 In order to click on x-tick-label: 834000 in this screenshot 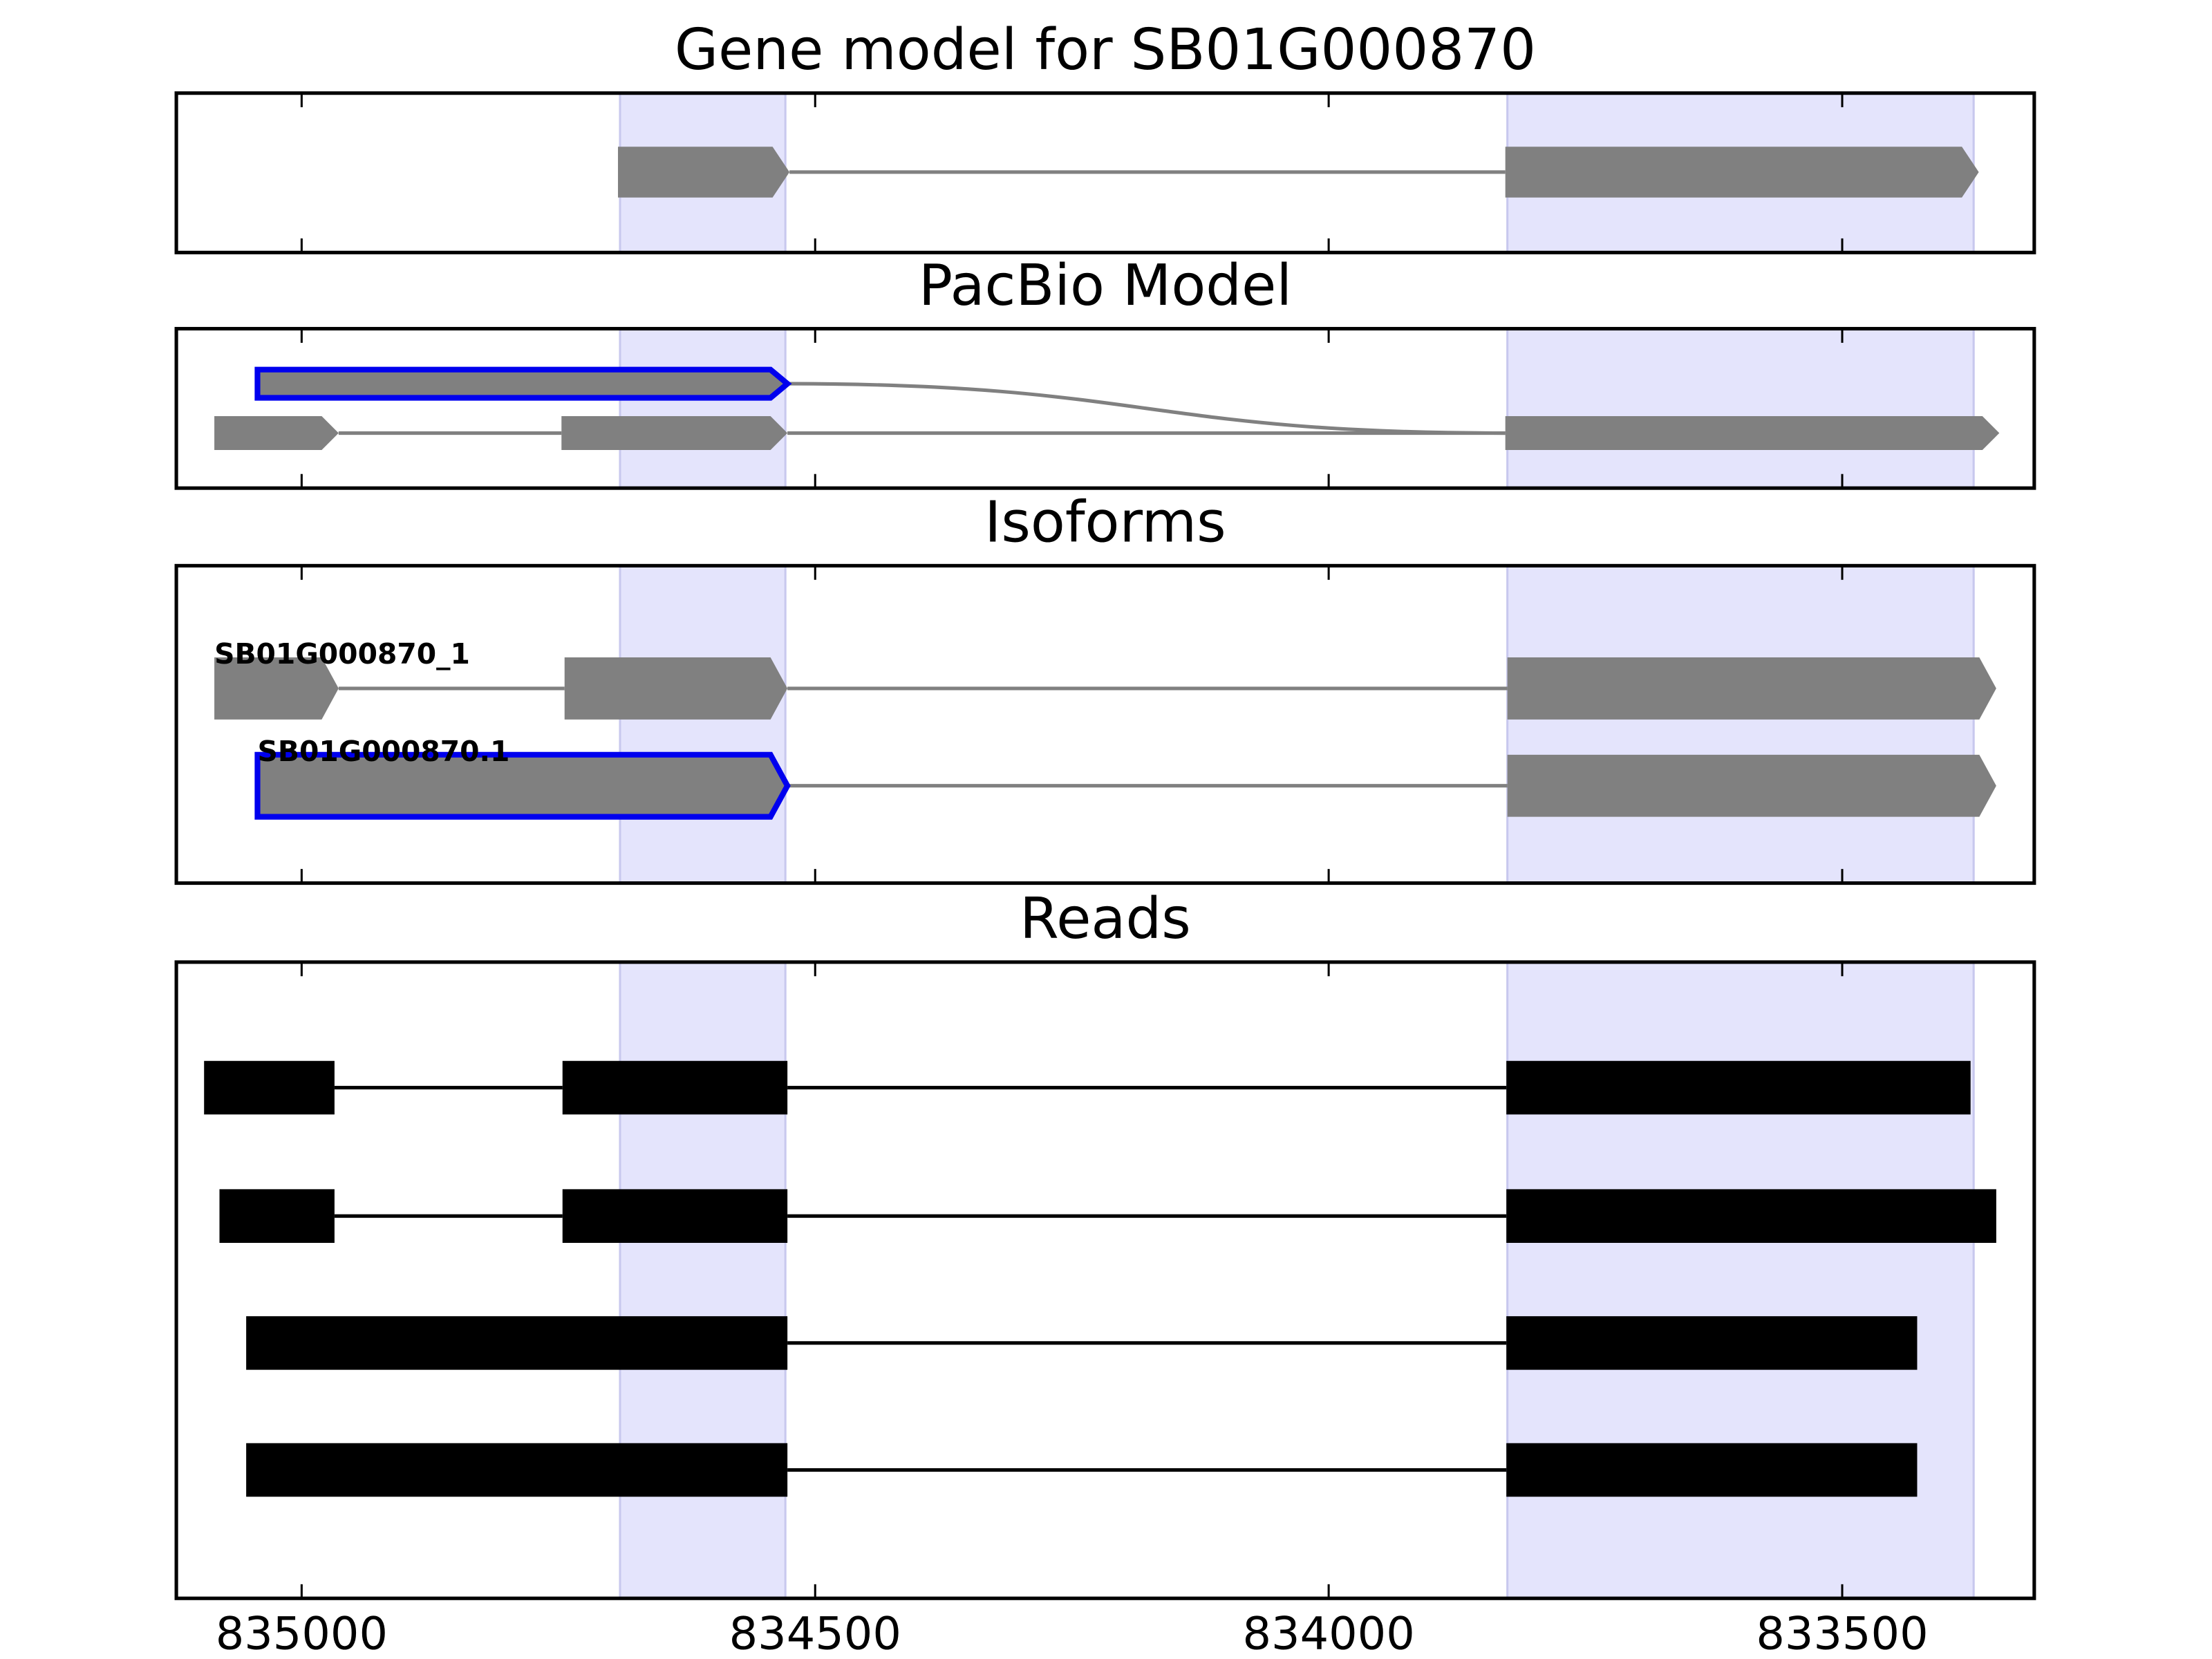, I will do `click(1329, 1633)`.